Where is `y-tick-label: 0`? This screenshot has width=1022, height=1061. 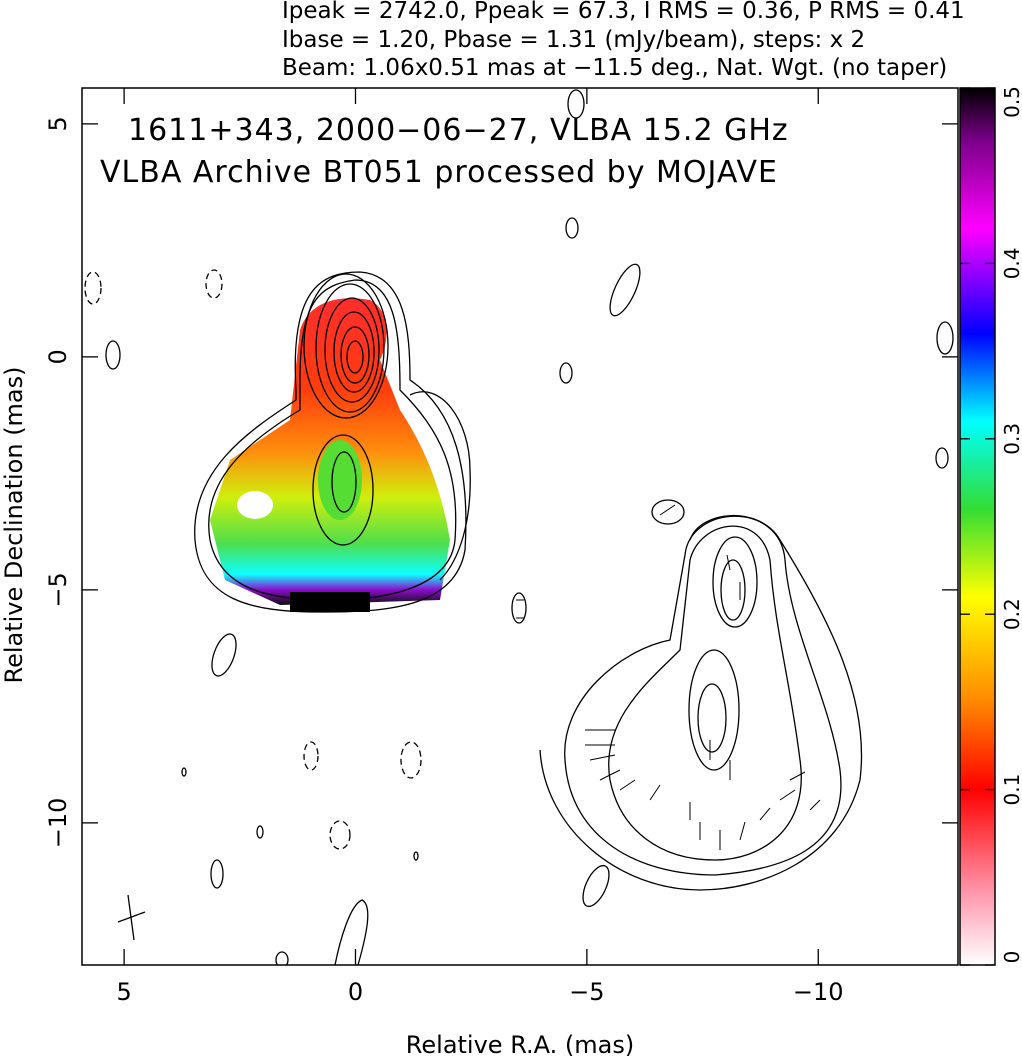
y-tick-label: 0 is located at coordinates (58, 356).